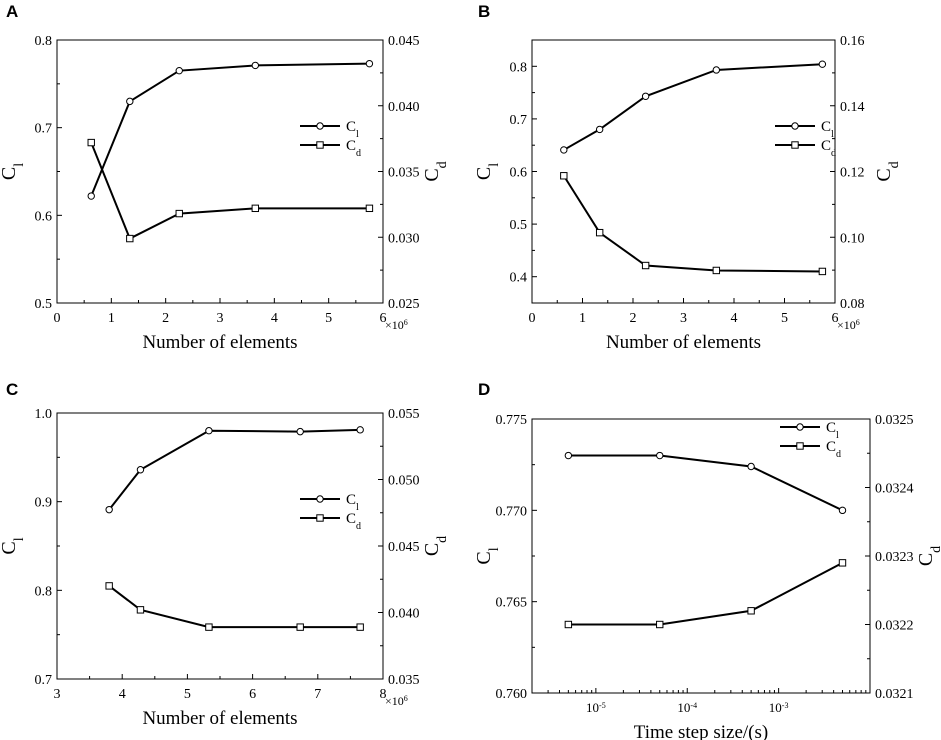 This screenshot has height=740, width=941. Describe the element at coordinates (512, 420) in the screenshot. I see `y-left-tick-label: 0.775` at that location.